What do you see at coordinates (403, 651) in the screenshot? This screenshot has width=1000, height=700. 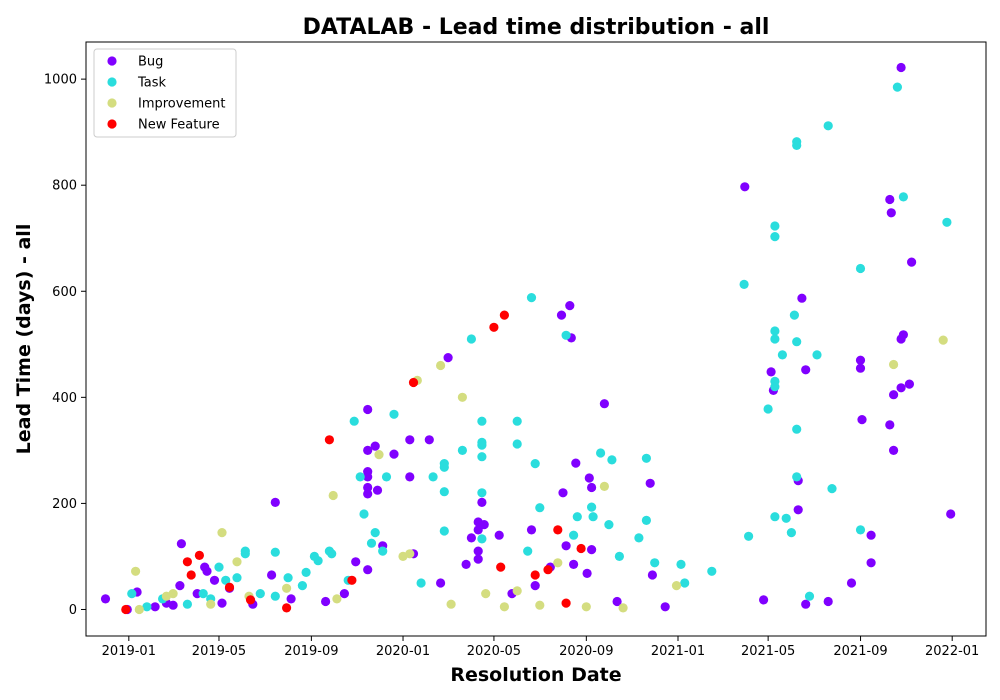 I see `x-tick-label: 2020-01` at bounding box center [403, 651].